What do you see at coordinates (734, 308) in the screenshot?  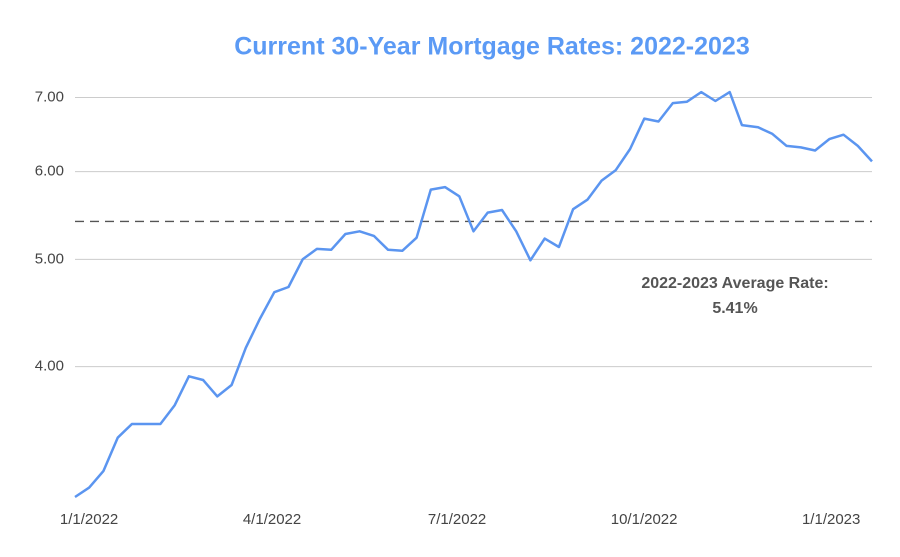 I see `average-value-label: 5.41%` at bounding box center [734, 308].